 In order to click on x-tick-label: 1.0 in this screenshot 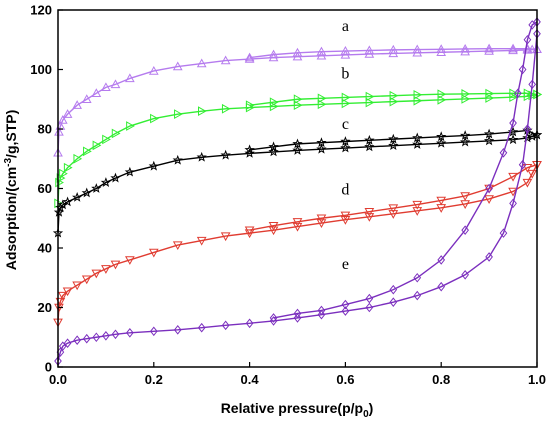, I will do `click(537, 379)`.